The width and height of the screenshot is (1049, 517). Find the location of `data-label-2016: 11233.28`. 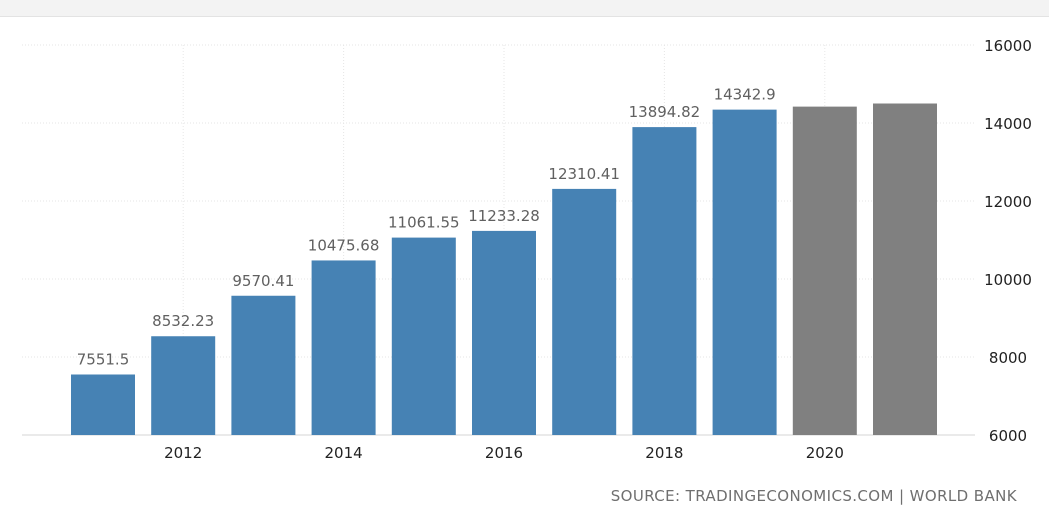

data-label-2016: 11233.28 is located at coordinates (504, 216).